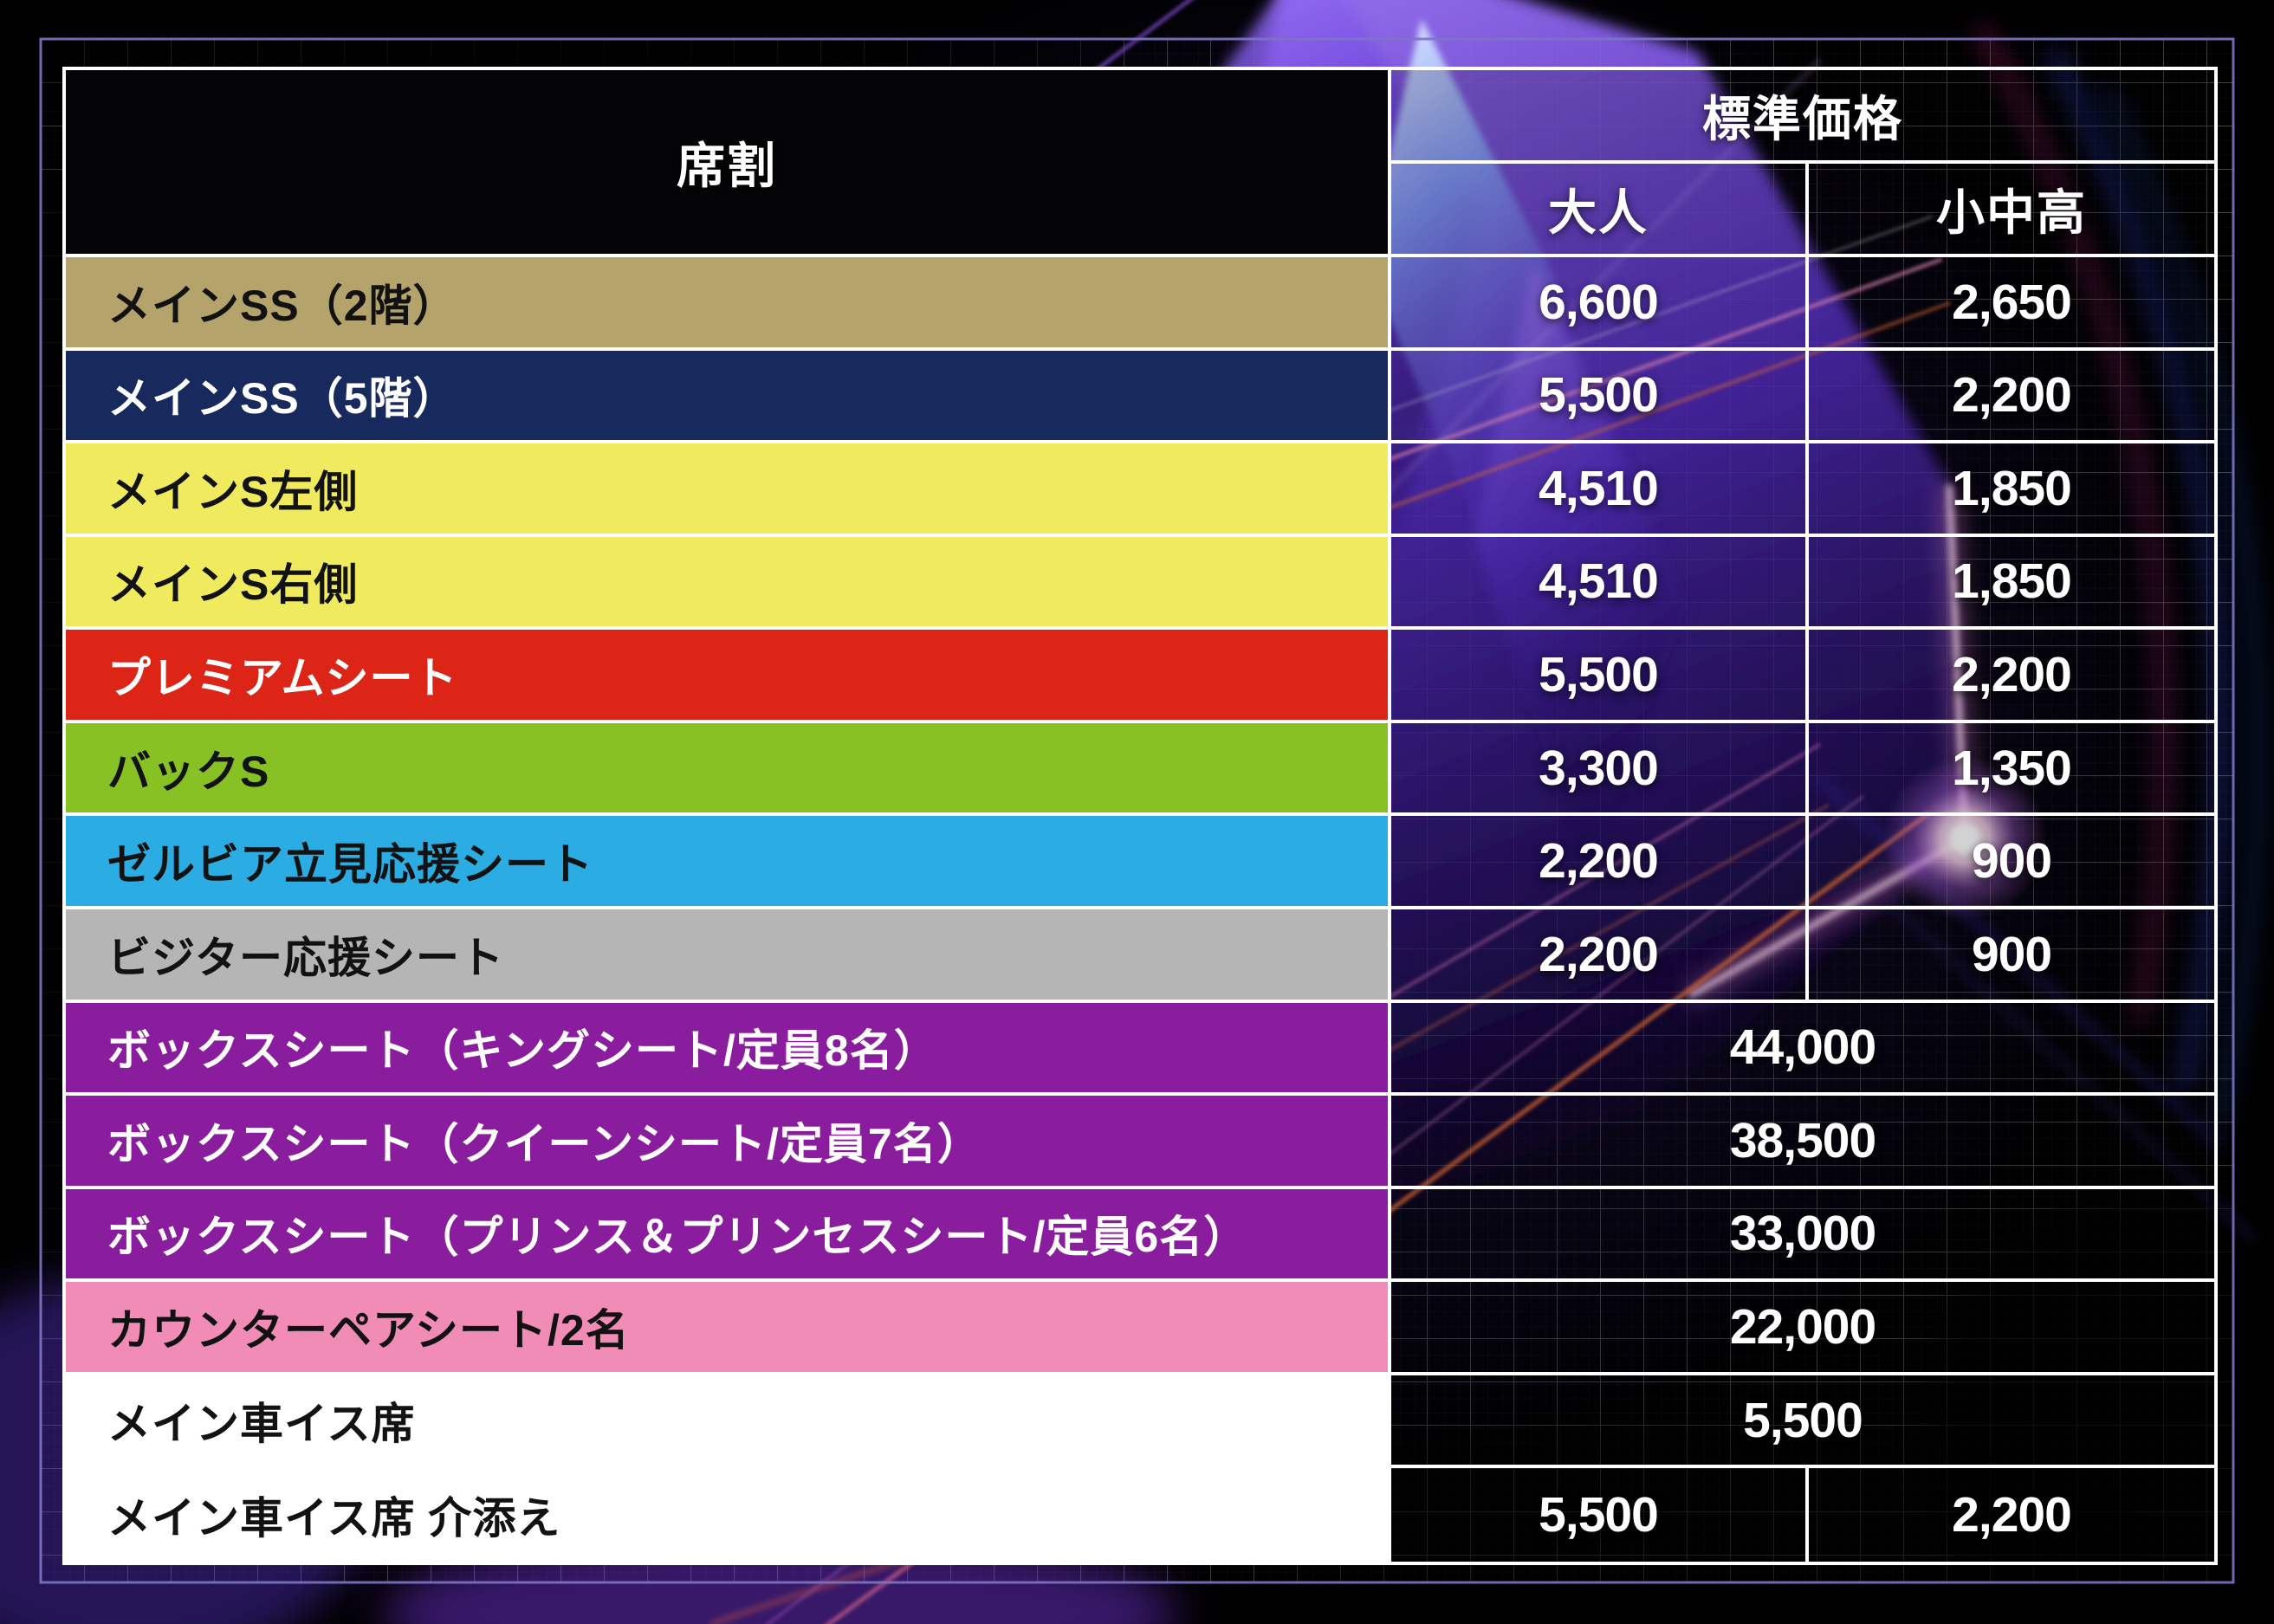 This screenshot has height=1624, width=2274. I want to click on price-merged: 33,000, so click(1802, 1235).